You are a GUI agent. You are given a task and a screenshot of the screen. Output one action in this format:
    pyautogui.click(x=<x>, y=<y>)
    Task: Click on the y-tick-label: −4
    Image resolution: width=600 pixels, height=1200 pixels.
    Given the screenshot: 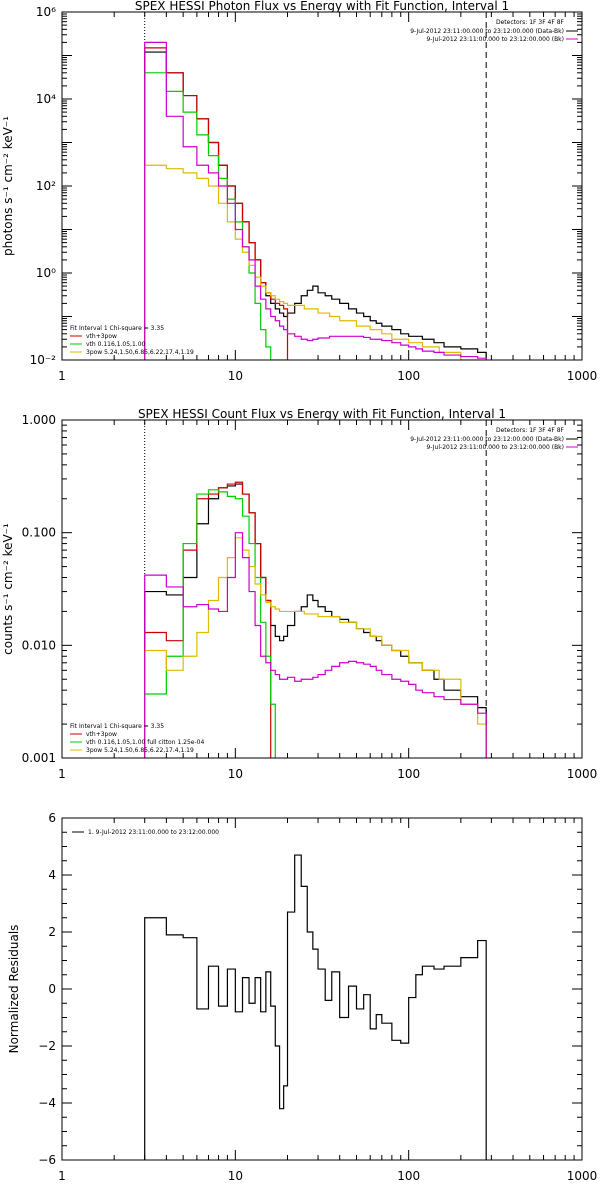 What is the action you would take?
    pyautogui.click(x=47, y=1103)
    